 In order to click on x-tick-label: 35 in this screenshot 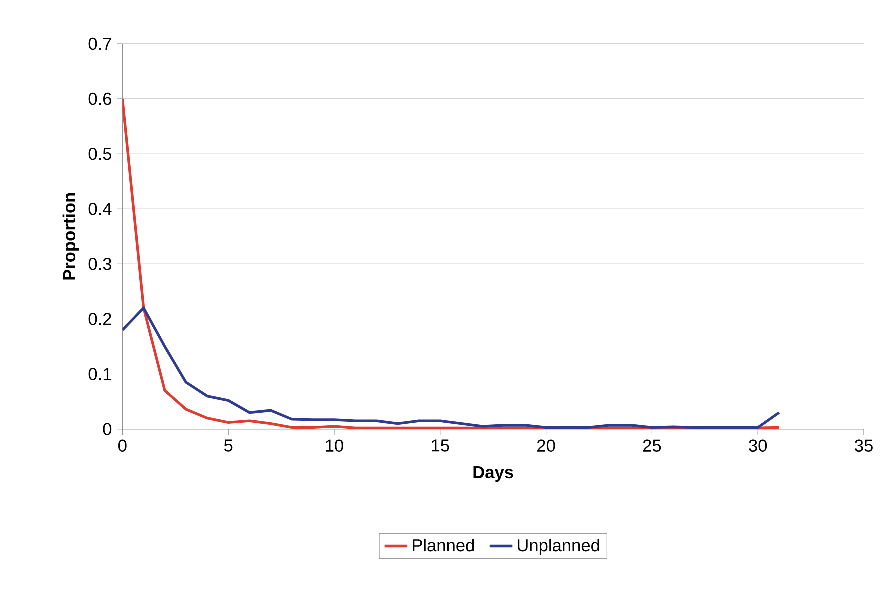, I will do `click(864, 446)`.